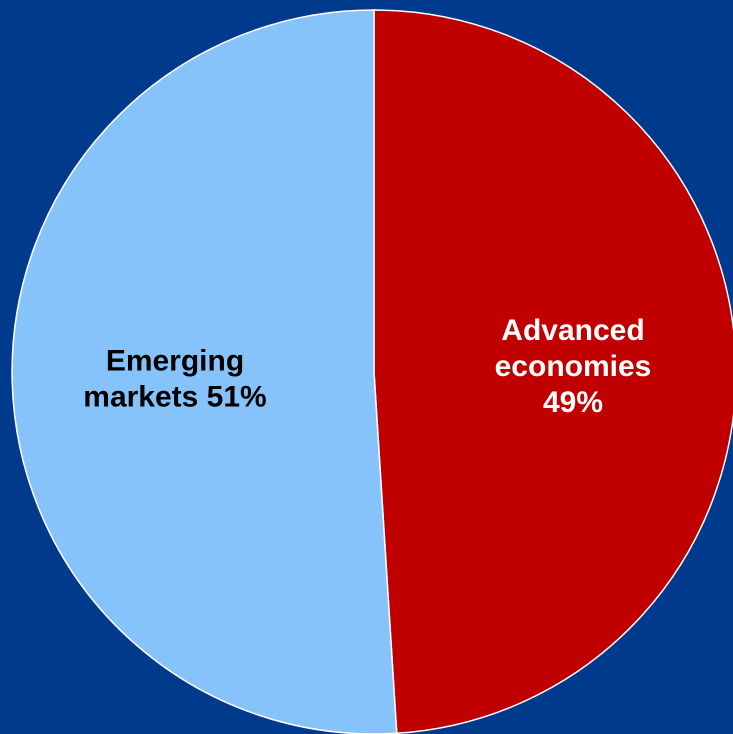 The width and height of the screenshot is (733, 734). I want to click on pie-label-line: 49%, so click(573, 402).